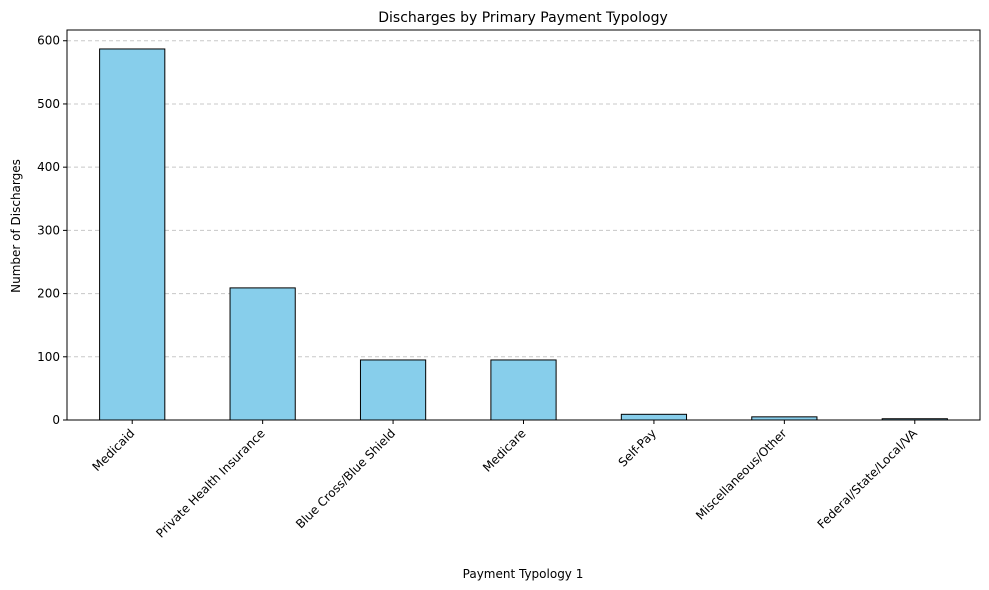 Image resolution: width=989 pixels, height=590 pixels. Describe the element at coordinates (504, 450) in the screenshot. I see `x-tick-label: Medicare` at that location.